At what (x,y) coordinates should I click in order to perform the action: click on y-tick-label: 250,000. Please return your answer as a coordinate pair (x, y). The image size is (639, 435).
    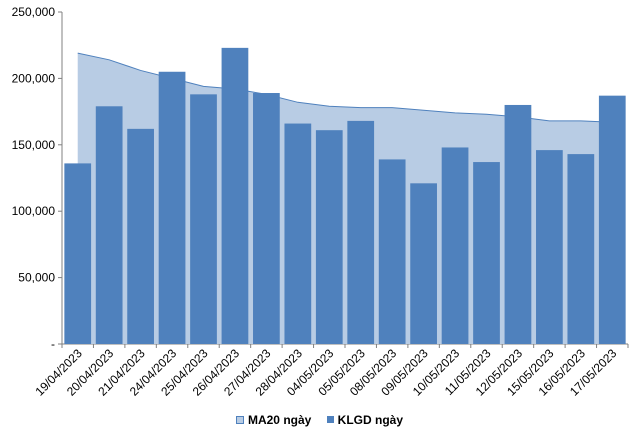
    Looking at the image, I should click on (34, 12).